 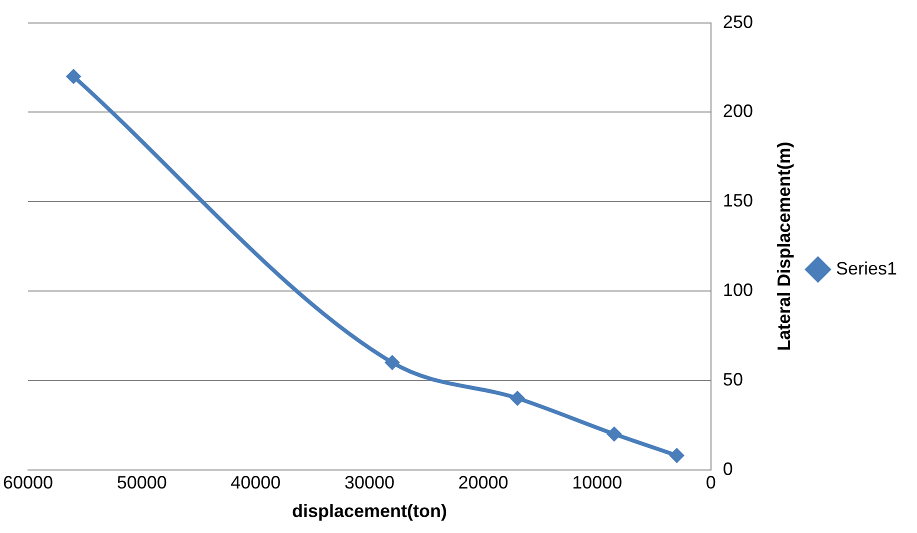 I want to click on x-tick-label: 30000, so click(x=369, y=482).